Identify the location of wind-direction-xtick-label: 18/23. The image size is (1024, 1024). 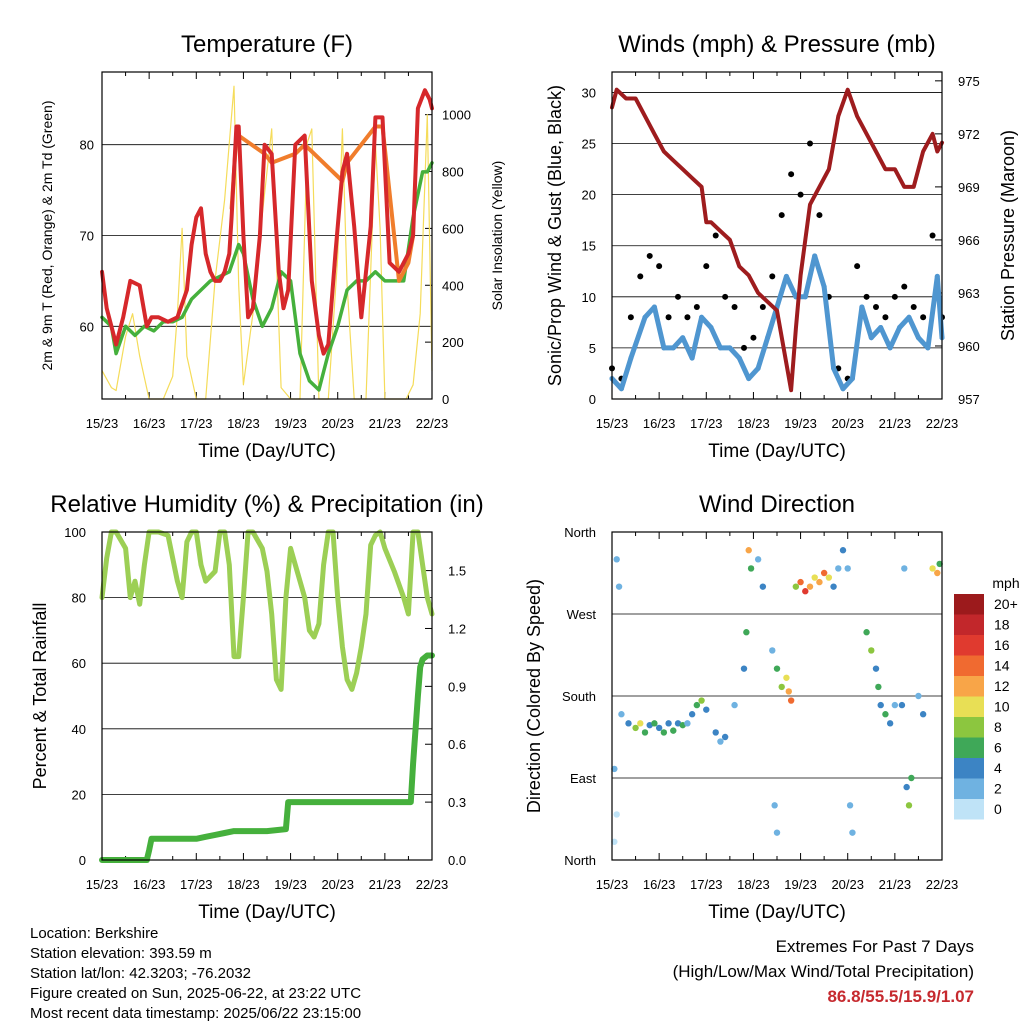
(753, 884).